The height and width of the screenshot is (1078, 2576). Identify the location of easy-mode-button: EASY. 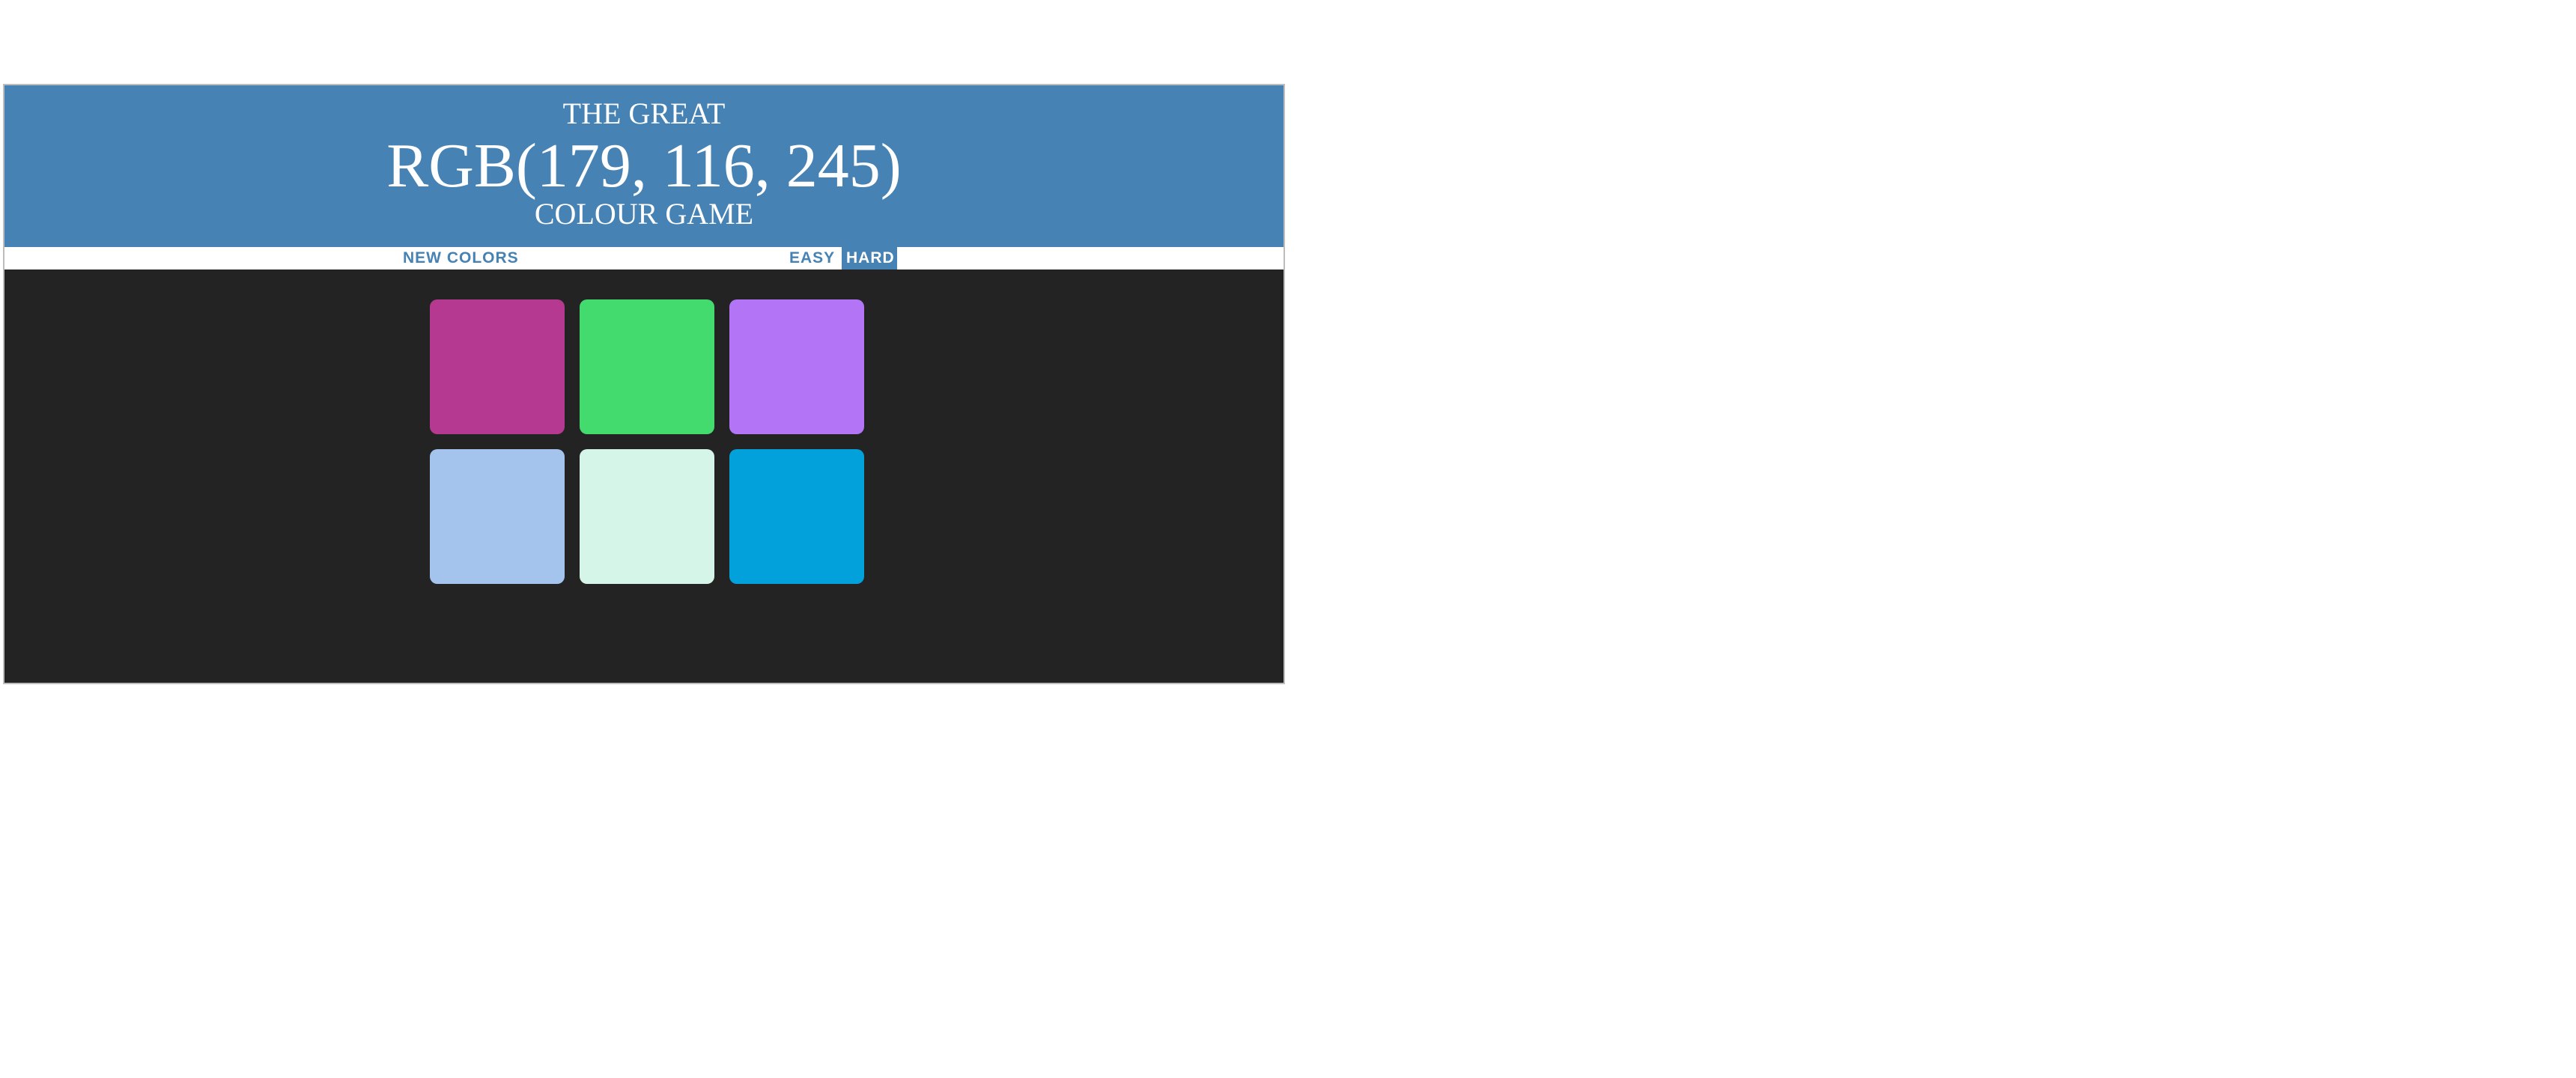
(812, 258).